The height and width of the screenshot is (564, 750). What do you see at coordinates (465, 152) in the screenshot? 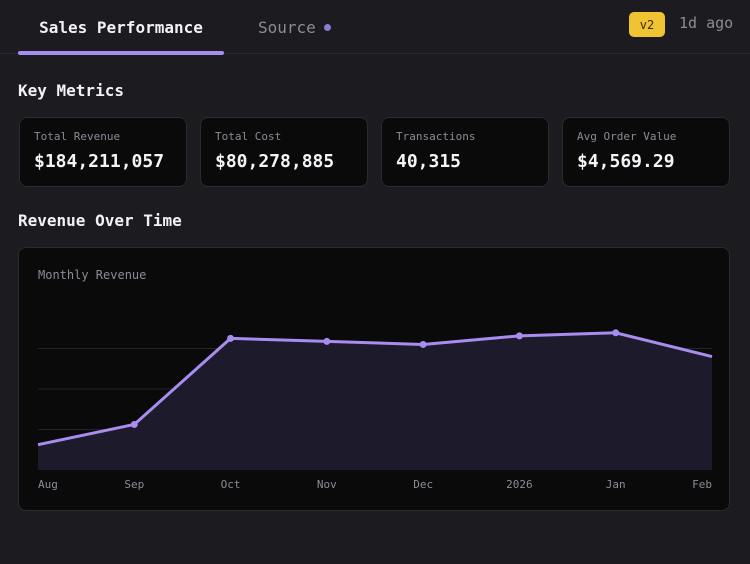
I see `metric-card-transactions: Transactions 40,315` at bounding box center [465, 152].